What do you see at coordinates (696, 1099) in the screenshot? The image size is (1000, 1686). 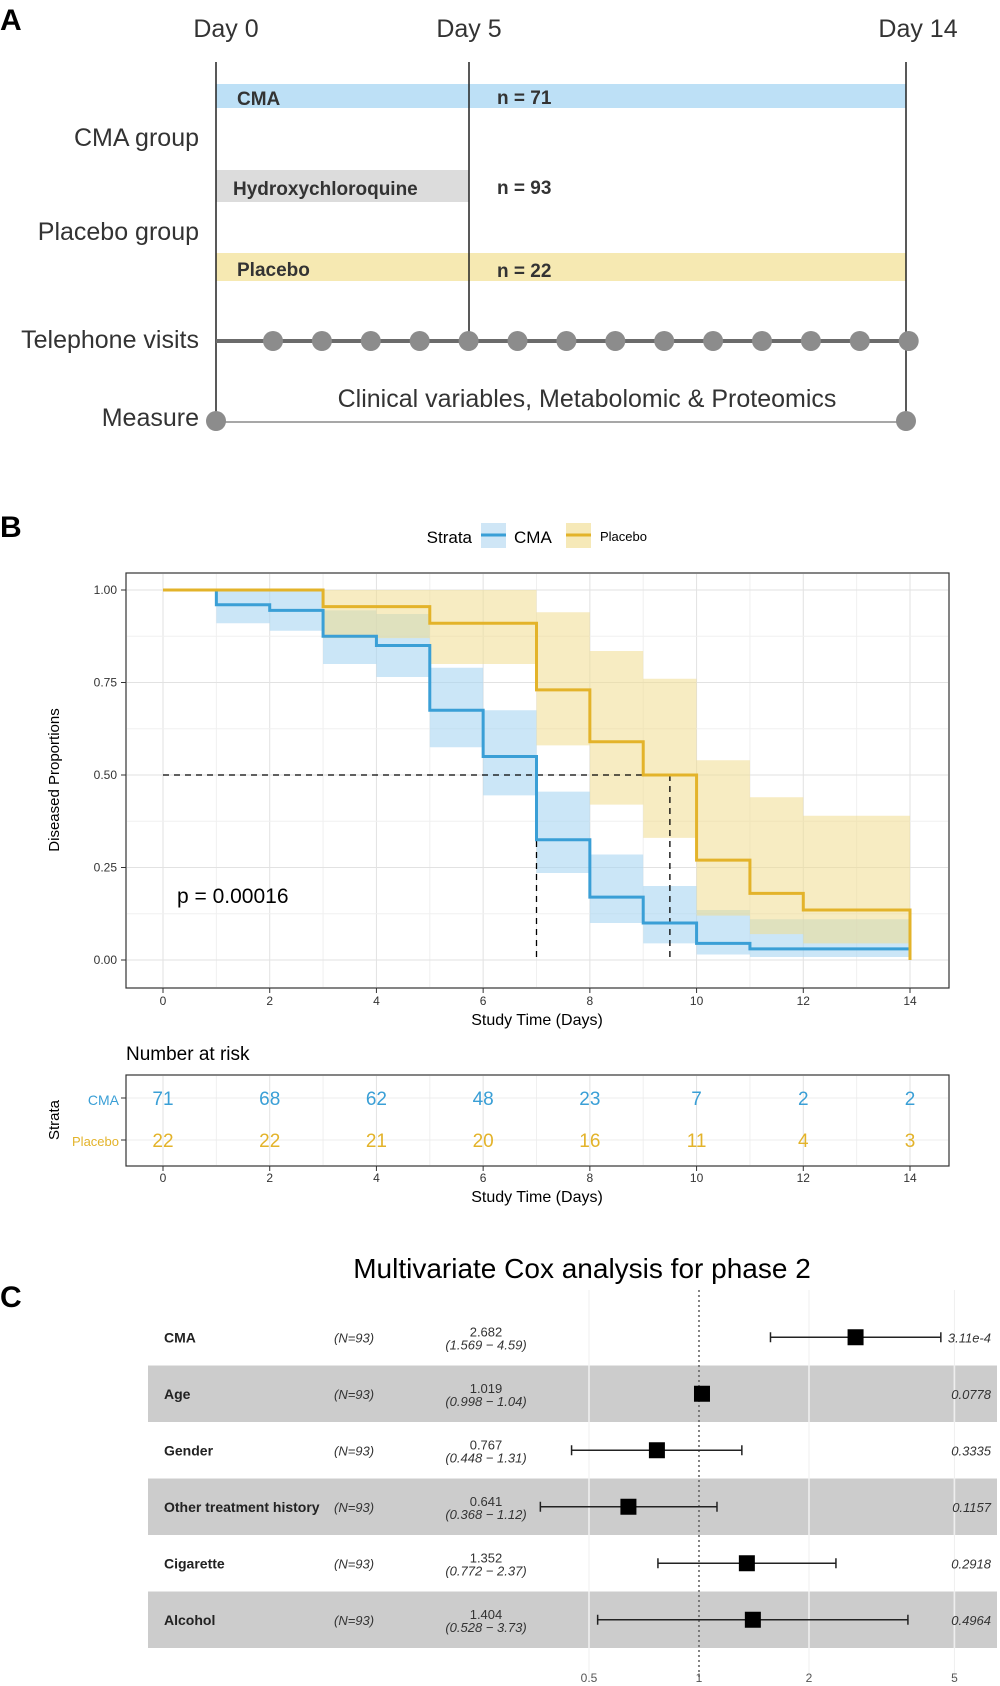 I see `risk-value-cma: 7` at bounding box center [696, 1099].